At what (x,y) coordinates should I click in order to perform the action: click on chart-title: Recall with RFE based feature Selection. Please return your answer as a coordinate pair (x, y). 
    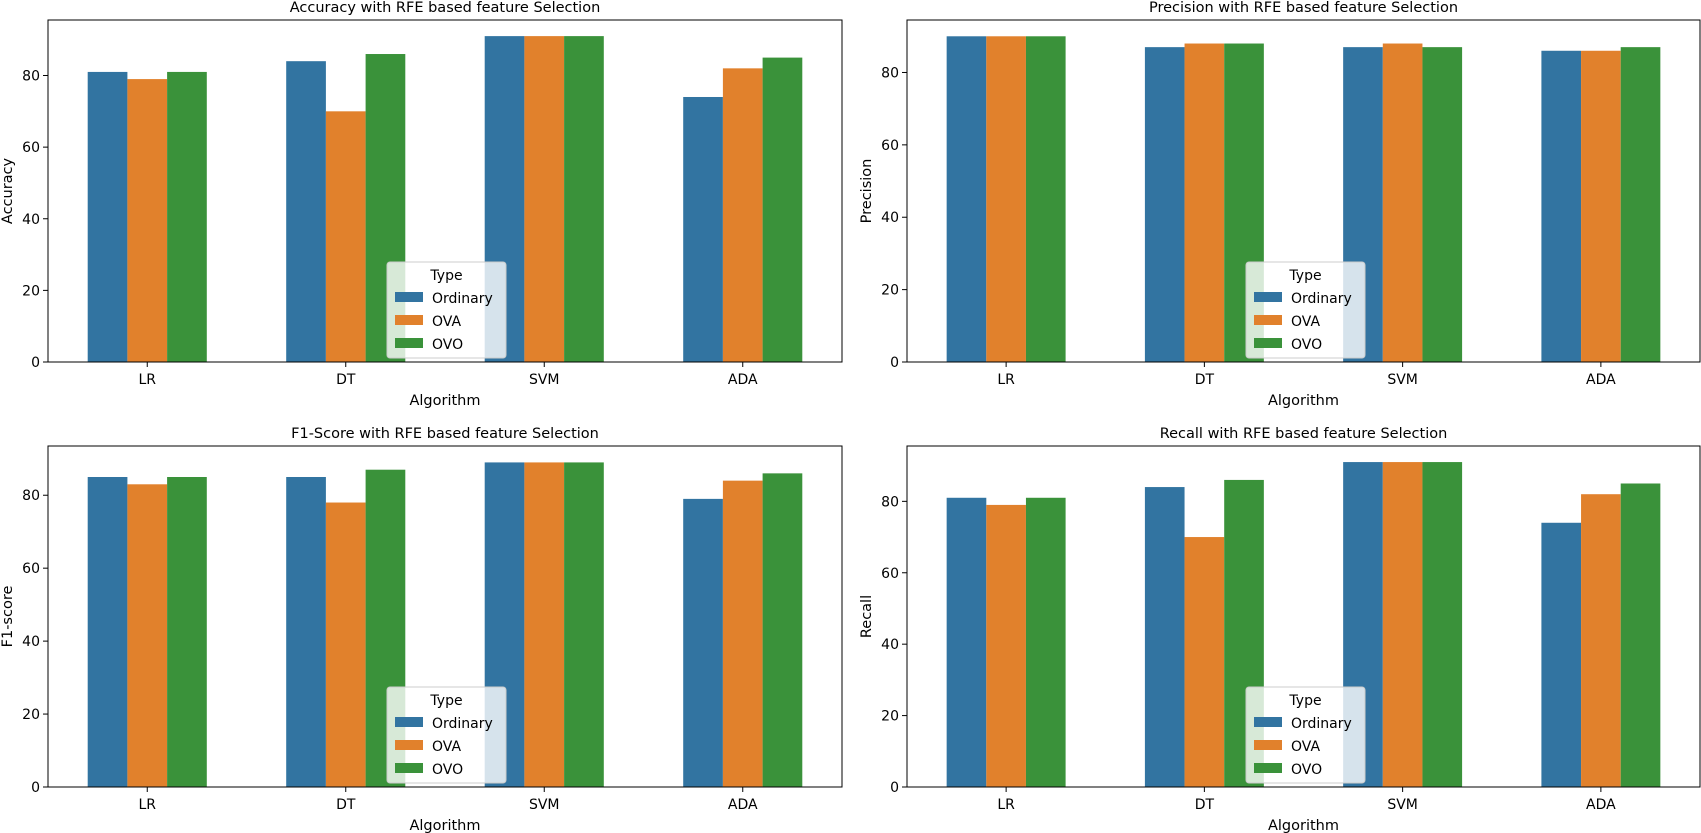
    Looking at the image, I should click on (1304, 434).